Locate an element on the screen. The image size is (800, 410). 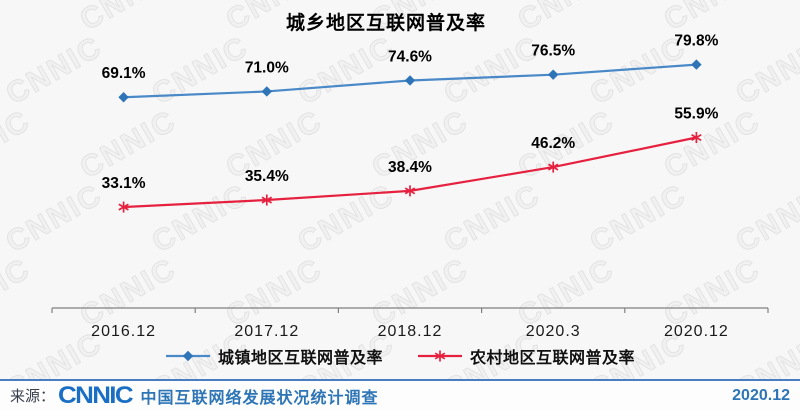
legend-item-rural: 农村地区互联网普及率 is located at coordinates (526, 356).